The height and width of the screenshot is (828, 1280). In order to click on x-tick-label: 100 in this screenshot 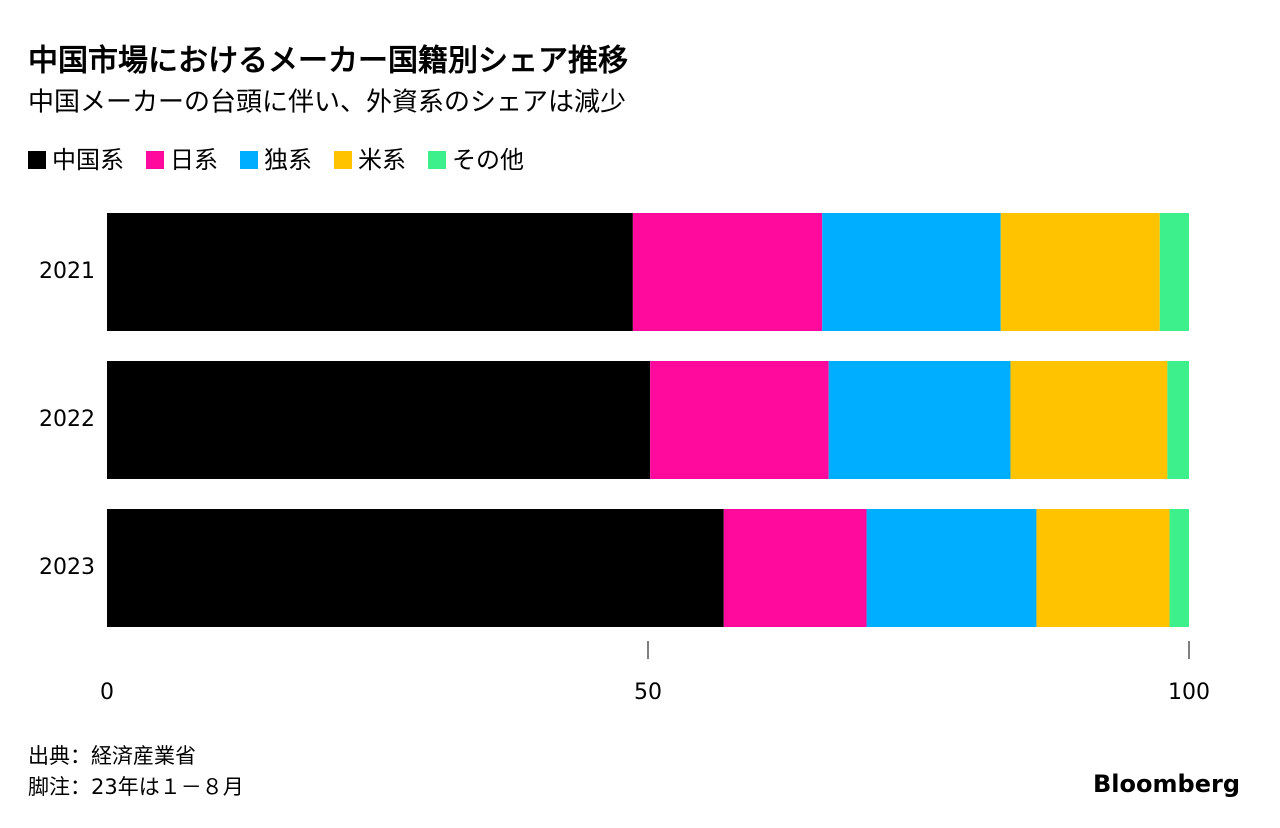, I will do `click(1189, 692)`.